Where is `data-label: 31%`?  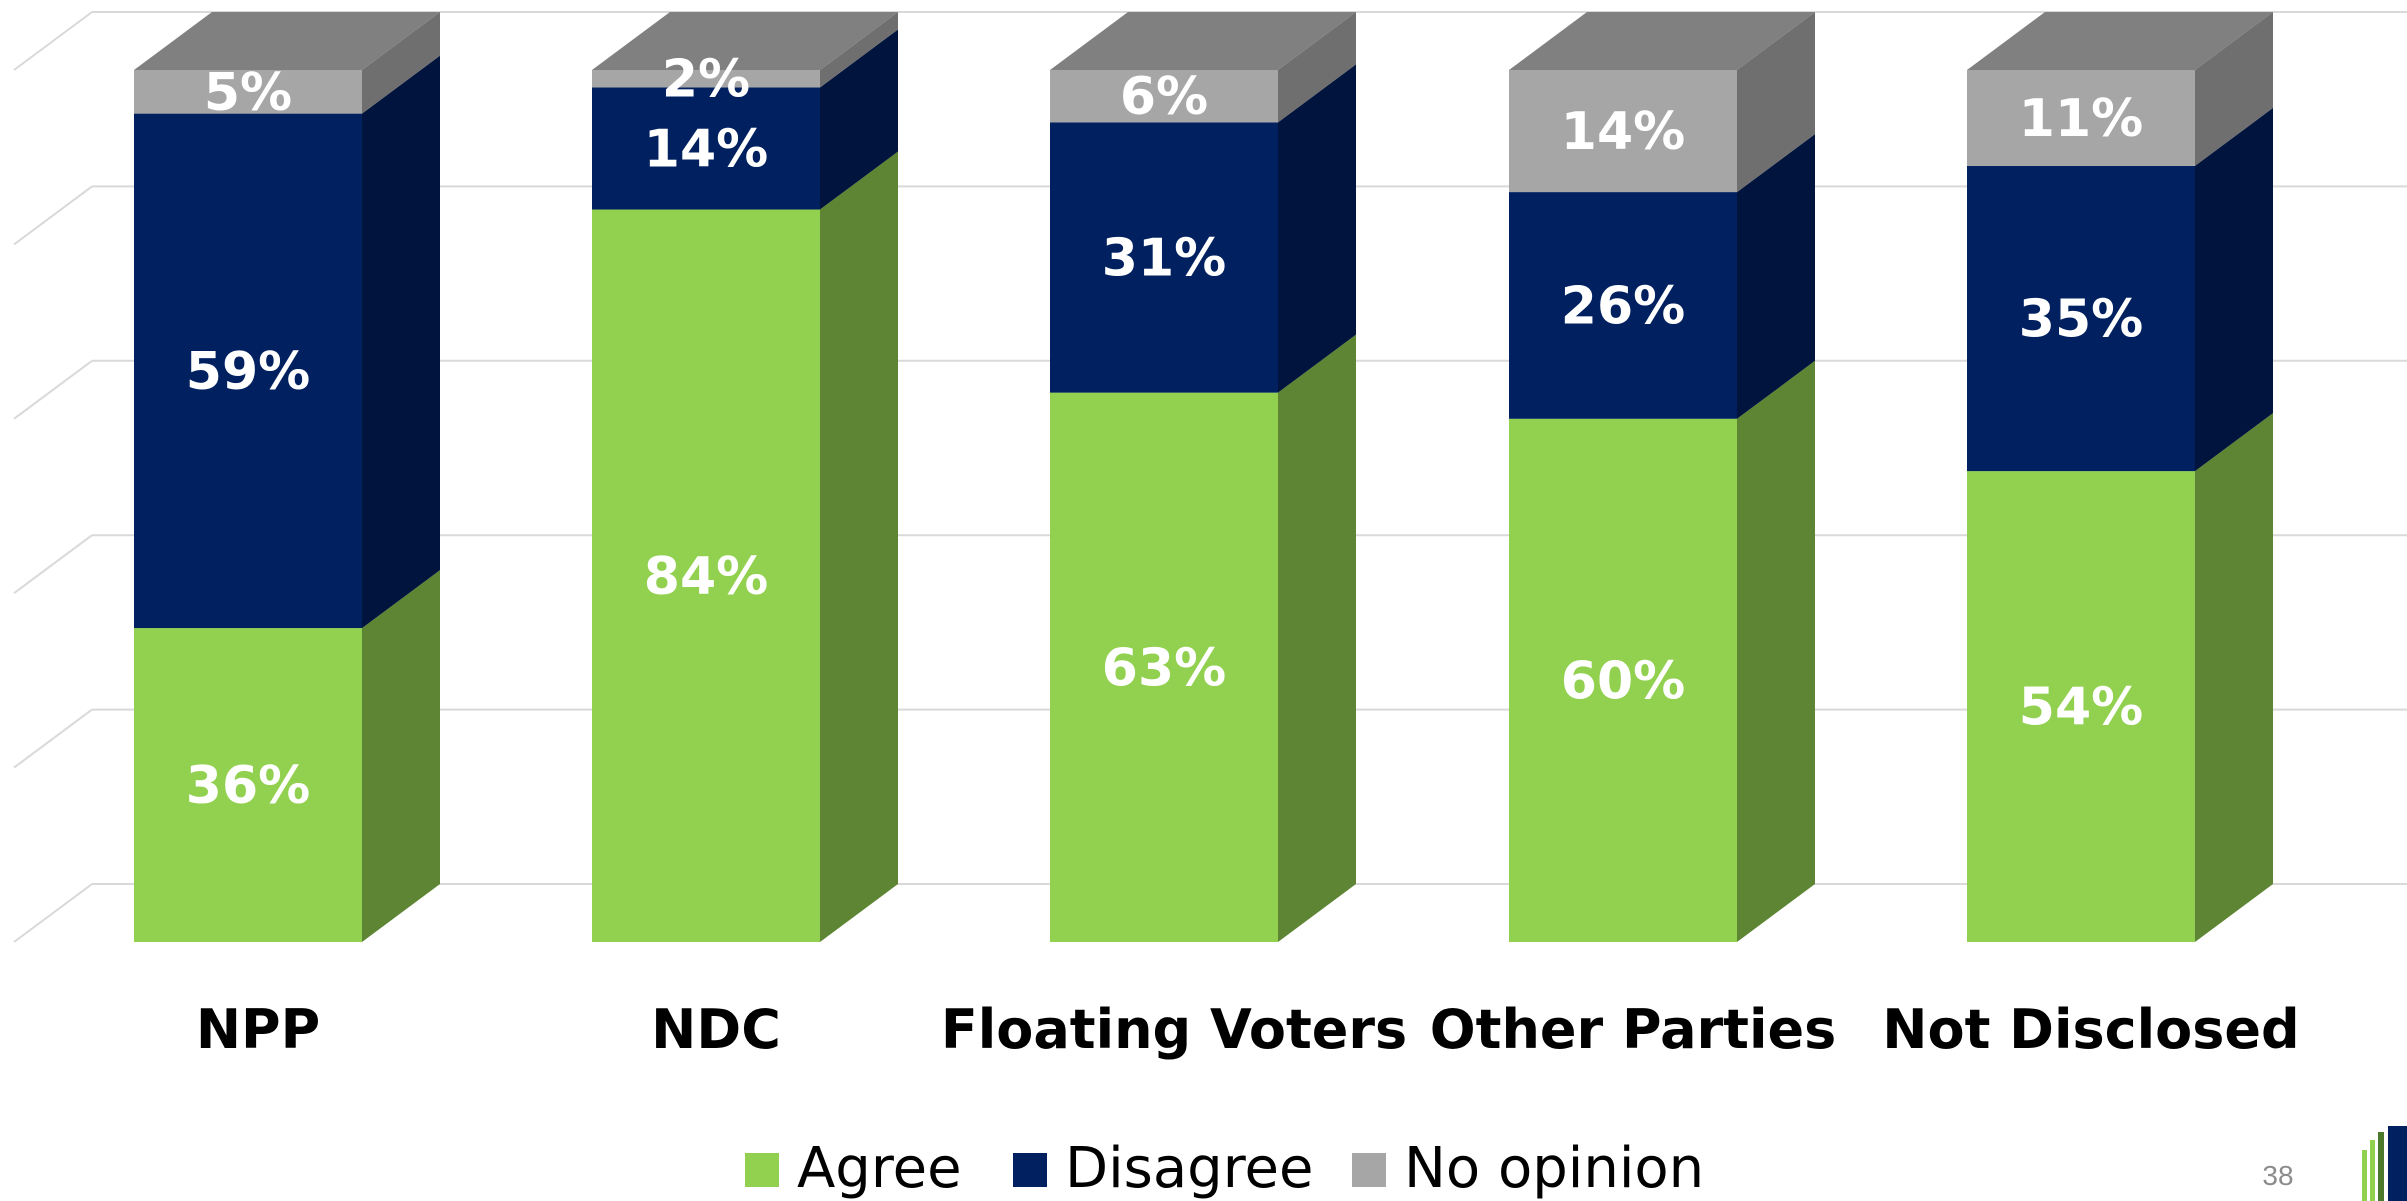 data-label: 31% is located at coordinates (1164, 258).